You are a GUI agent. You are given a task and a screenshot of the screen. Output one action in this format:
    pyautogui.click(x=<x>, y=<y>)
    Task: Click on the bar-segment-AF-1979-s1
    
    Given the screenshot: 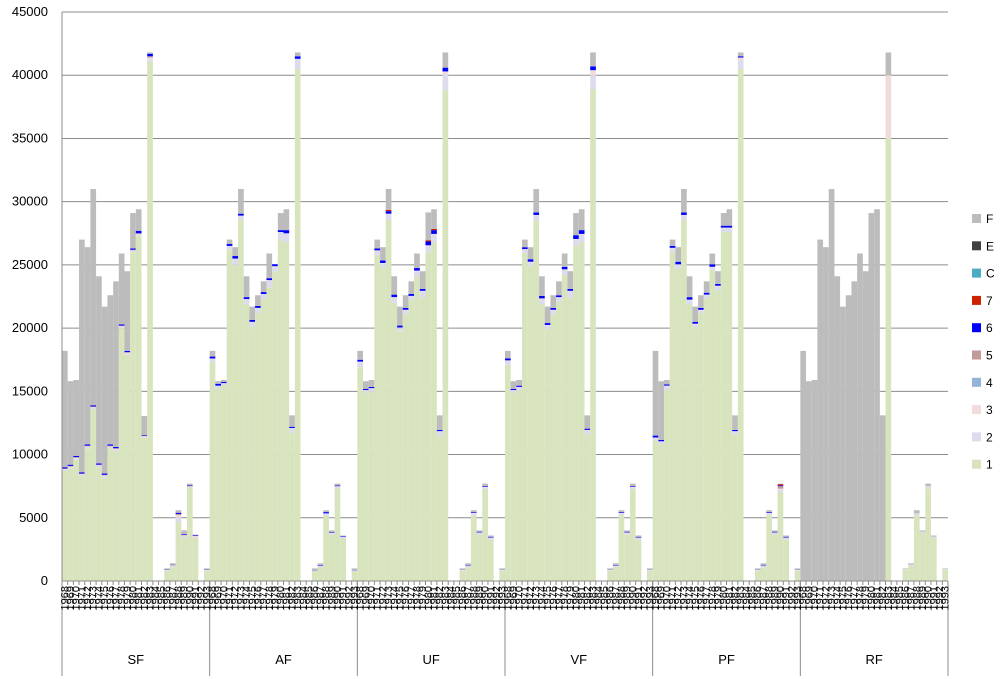 What is the action you would take?
    pyautogui.click(x=275, y=426)
    